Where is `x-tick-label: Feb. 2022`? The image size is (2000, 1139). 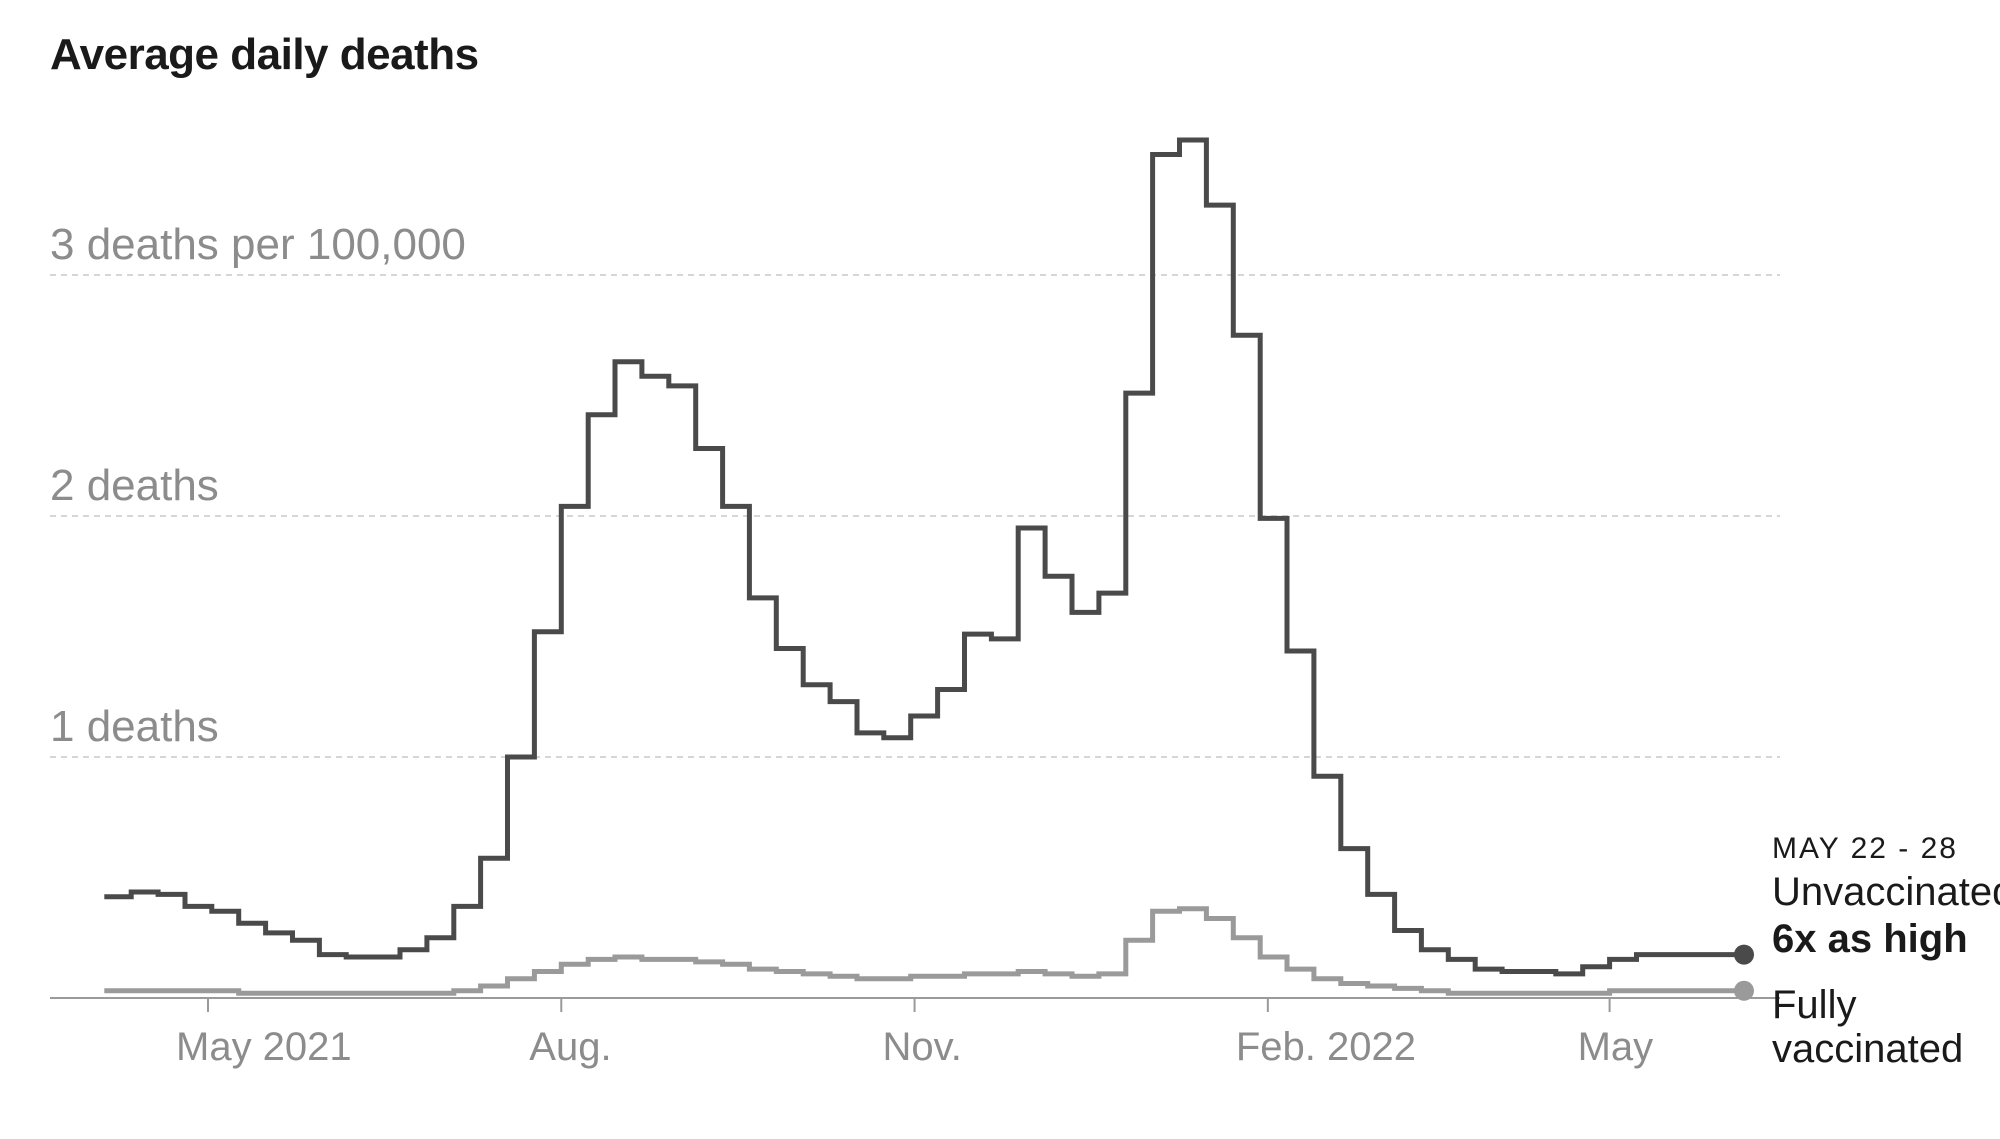
x-tick-label: Feb. 2022 is located at coordinates (1326, 1047).